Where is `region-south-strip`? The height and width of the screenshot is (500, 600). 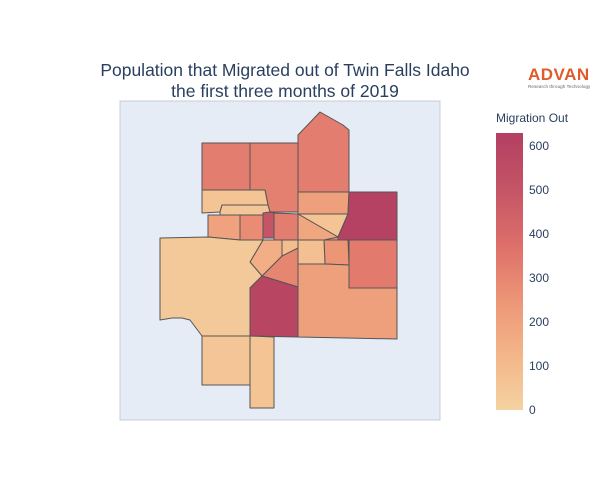
region-south-strip is located at coordinates (262, 372).